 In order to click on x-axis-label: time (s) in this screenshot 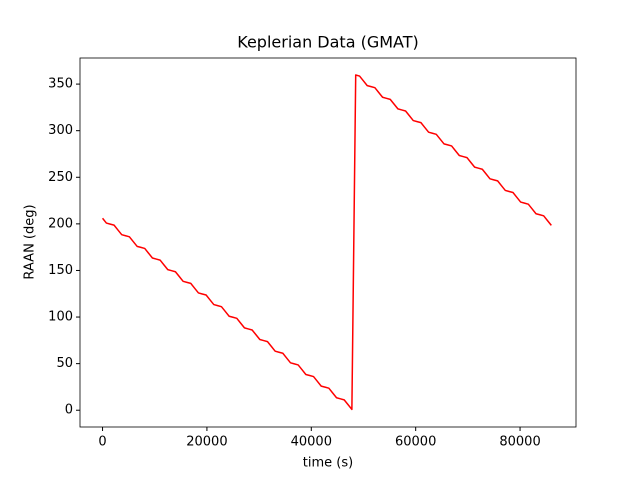, I will do `click(328, 463)`.